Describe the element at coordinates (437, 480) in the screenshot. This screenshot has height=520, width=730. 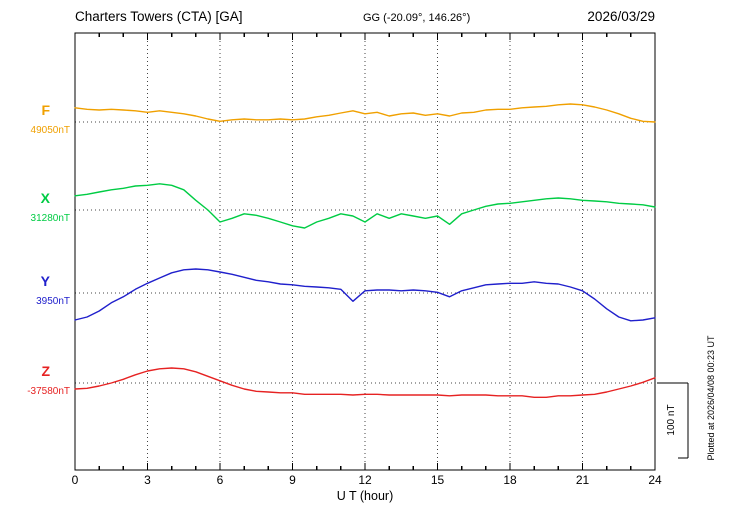
I see `x-tick-label-15: 15` at that location.